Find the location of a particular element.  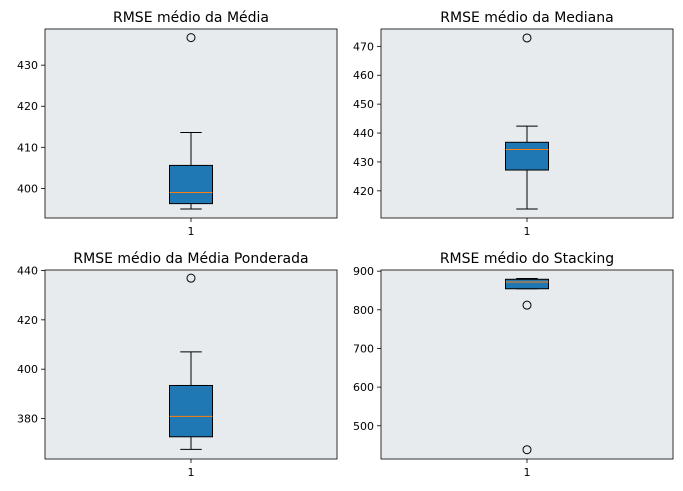

chart-title: RMSE médio da Média Ponderada is located at coordinates (190, 259).